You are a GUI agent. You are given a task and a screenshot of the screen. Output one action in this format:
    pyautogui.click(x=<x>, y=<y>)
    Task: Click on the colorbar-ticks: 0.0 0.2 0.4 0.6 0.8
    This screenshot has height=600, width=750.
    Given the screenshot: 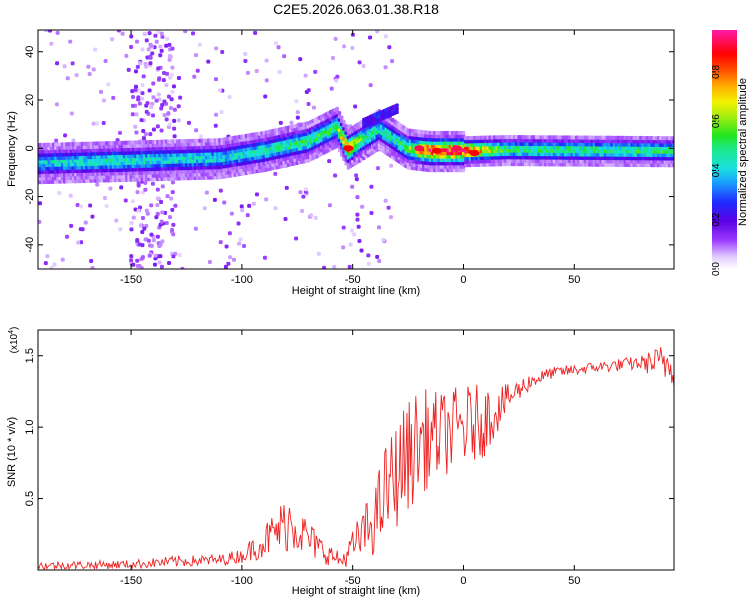 What is the action you would take?
    pyautogui.click(x=716, y=169)
    